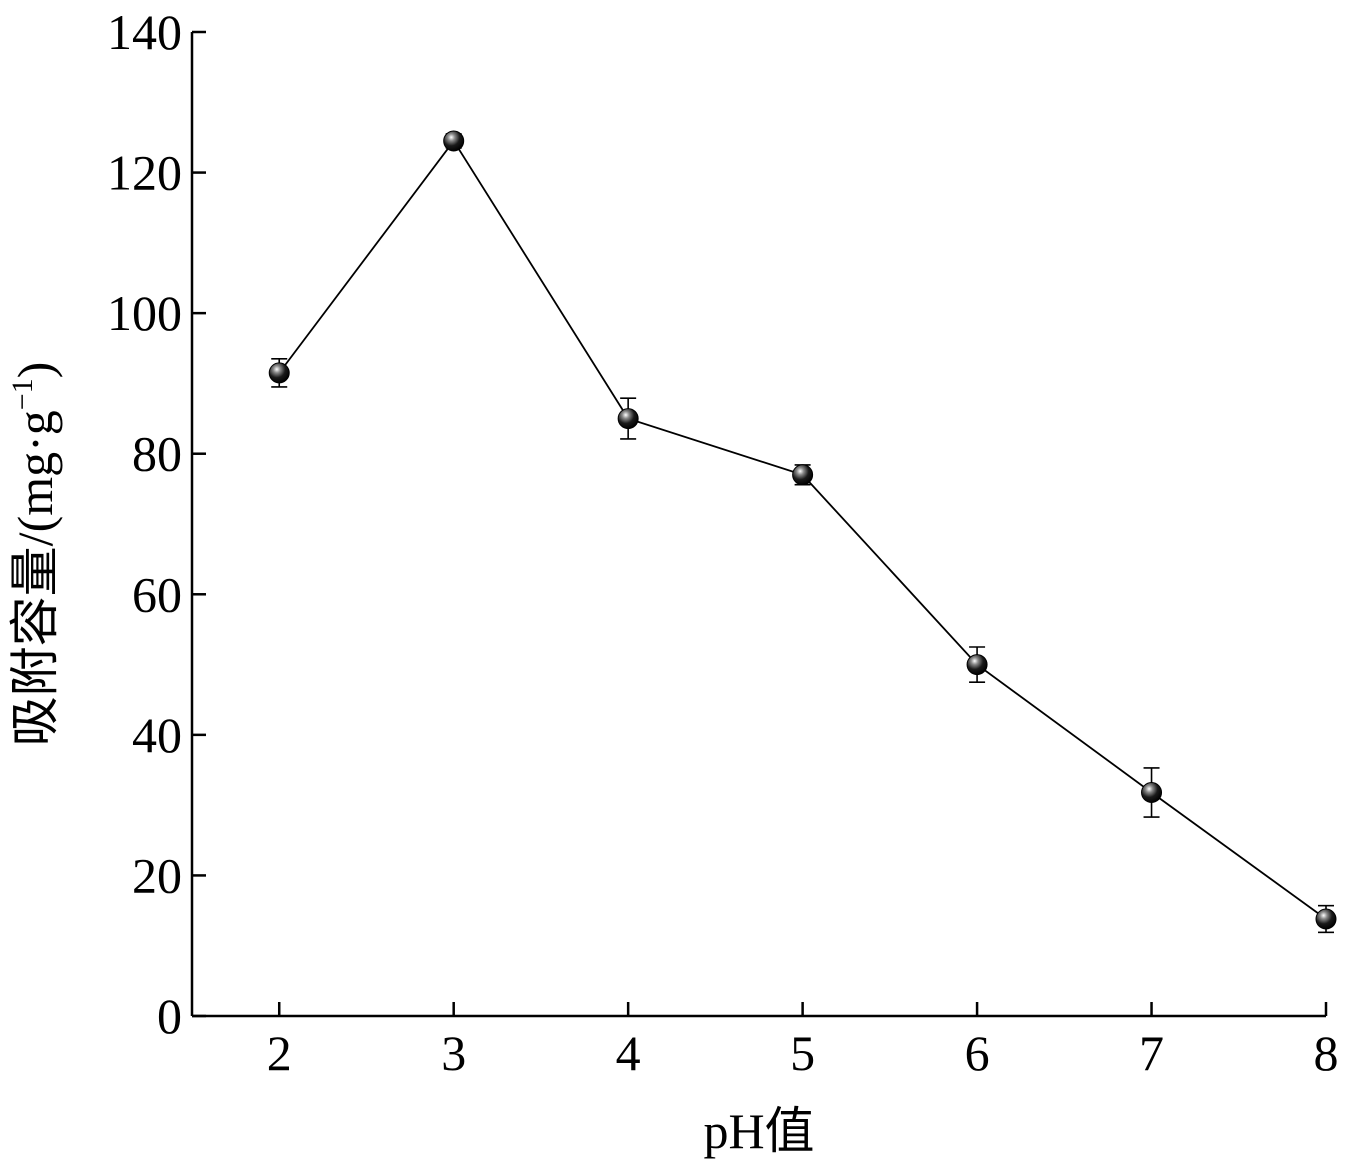 This screenshot has width=1360, height=1168. I want to click on y-tick-label: 100, so click(144, 313).